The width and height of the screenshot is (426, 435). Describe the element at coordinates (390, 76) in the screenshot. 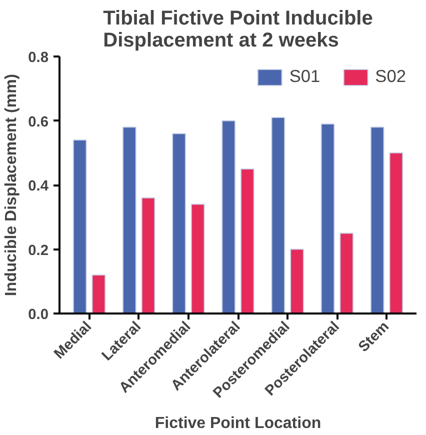

I see `legend-label: S02` at that location.